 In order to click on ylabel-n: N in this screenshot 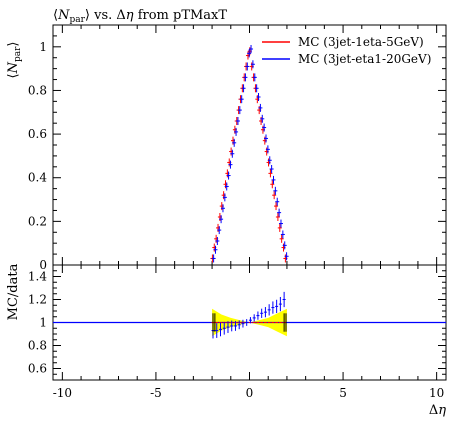, I will do `click(13, 67)`.